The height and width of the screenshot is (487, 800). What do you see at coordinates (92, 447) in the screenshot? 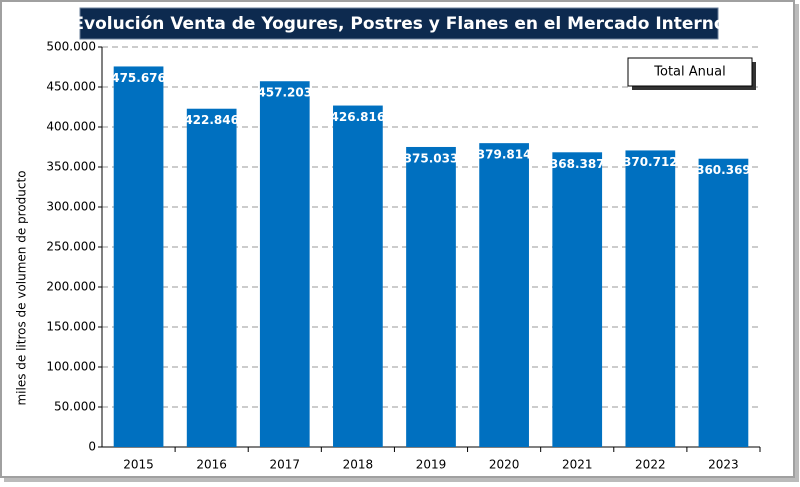
I see `y-tick-label: 0` at bounding box center [92, 447].